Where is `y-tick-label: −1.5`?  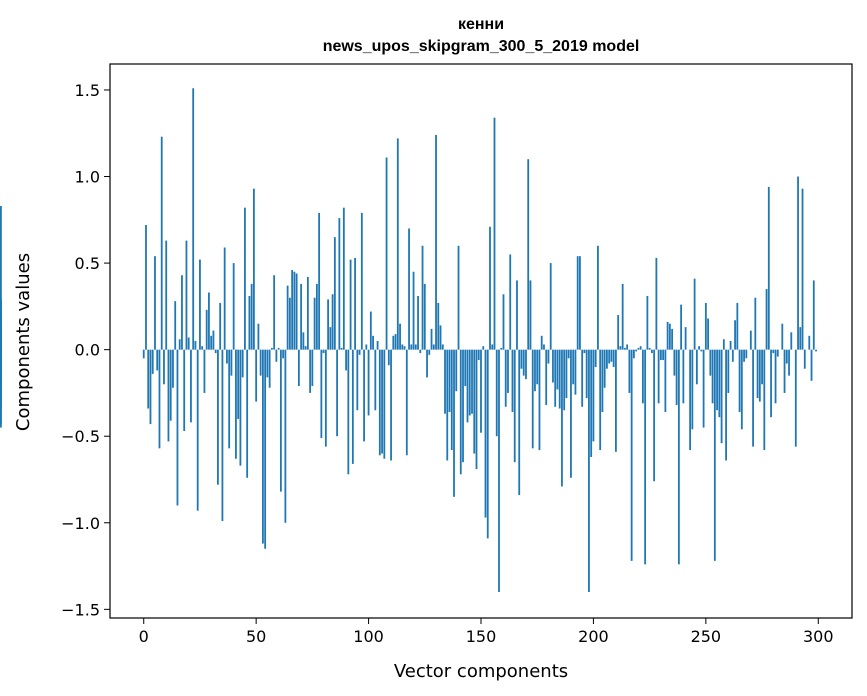
y-tick-label: −1.5 is located at coordinates (80, 609).